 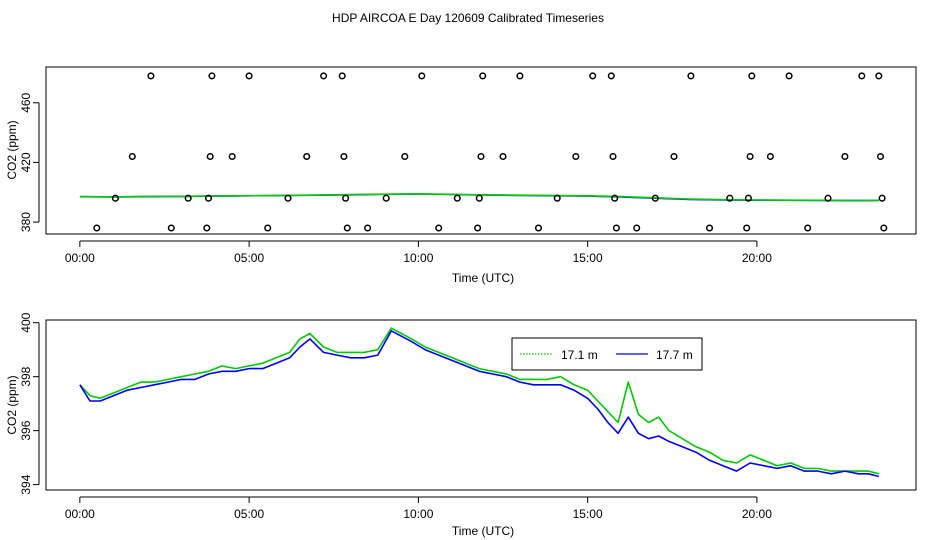 I want to click on top-x-tick-label: 10:00, so click(x=418, y=258).